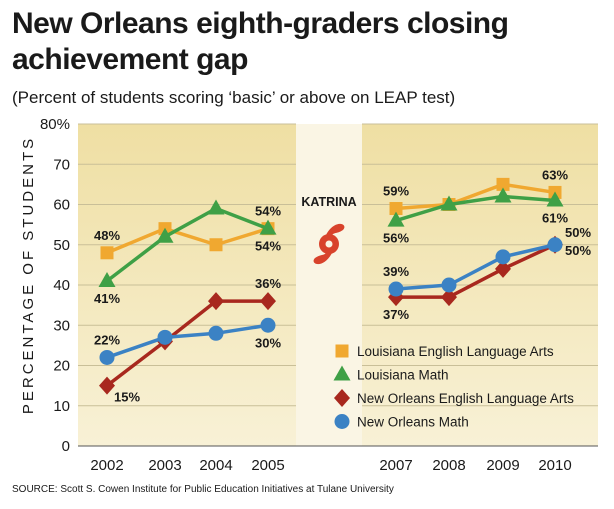 This screenshot has height=509, width=614. I want to click on x-tick-label: 2008, so click(448, 465).